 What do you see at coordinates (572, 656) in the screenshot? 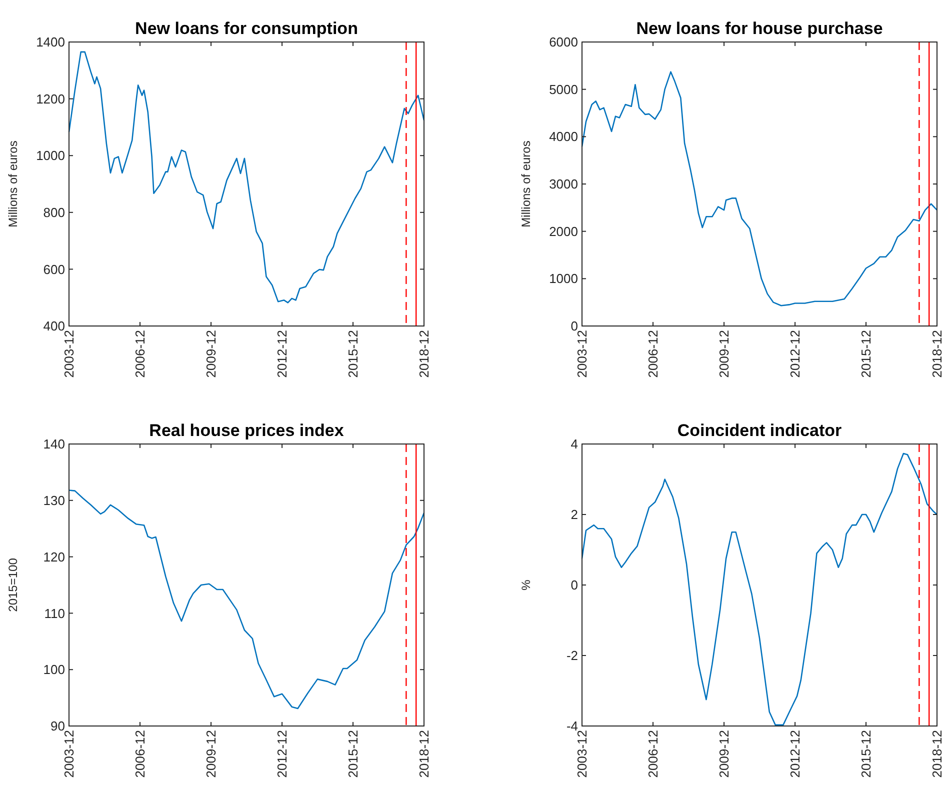
I see `y-tick-label: -2` at bounding box center [572, 656].